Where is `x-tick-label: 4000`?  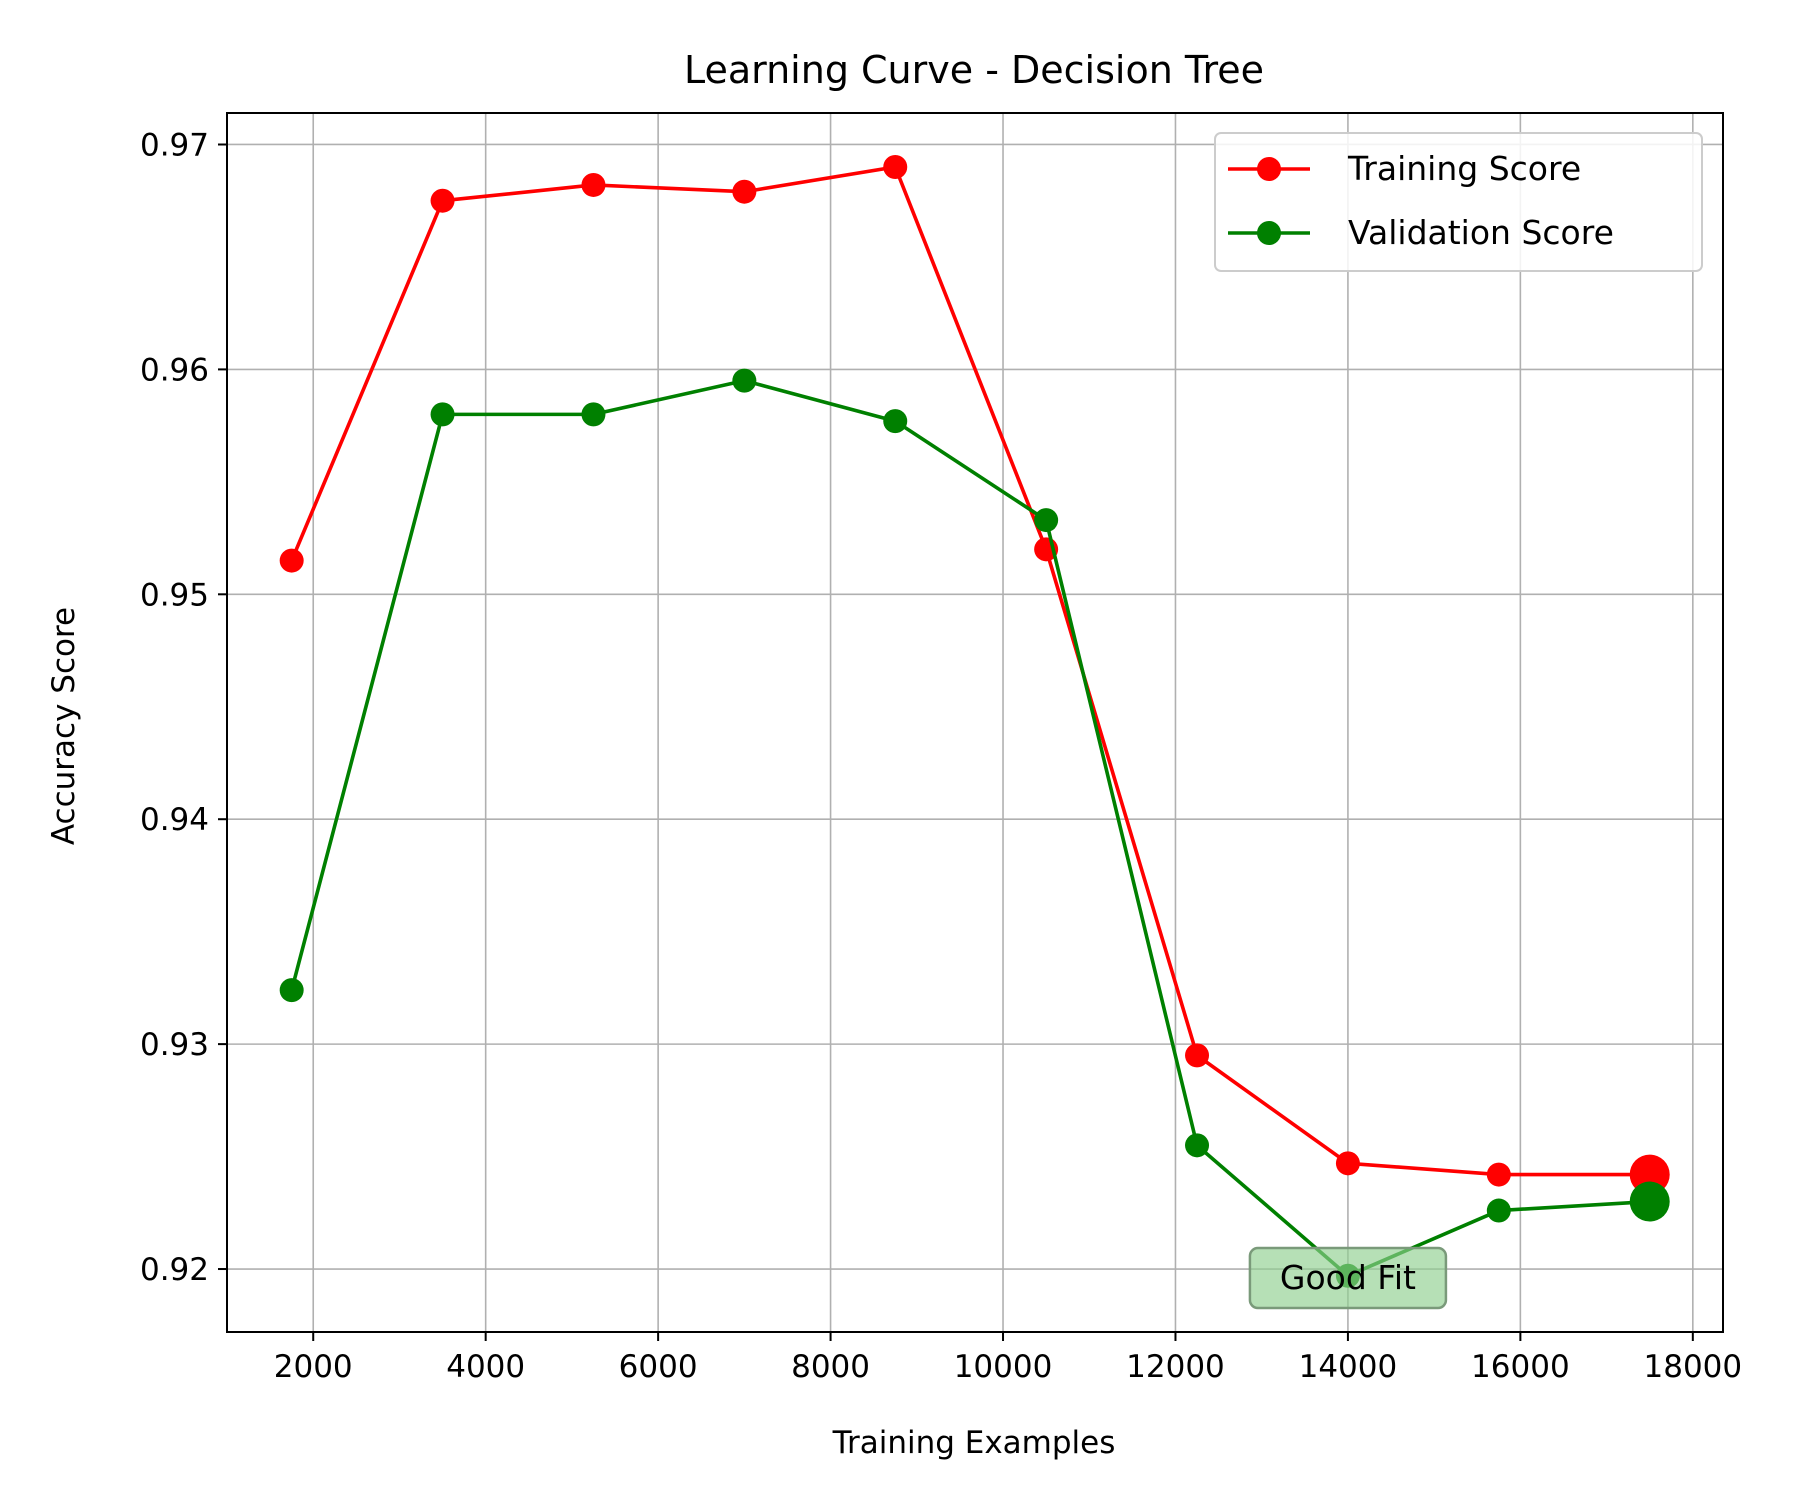
x-tick-label: 4000 is located at coordinates (485, 1367).